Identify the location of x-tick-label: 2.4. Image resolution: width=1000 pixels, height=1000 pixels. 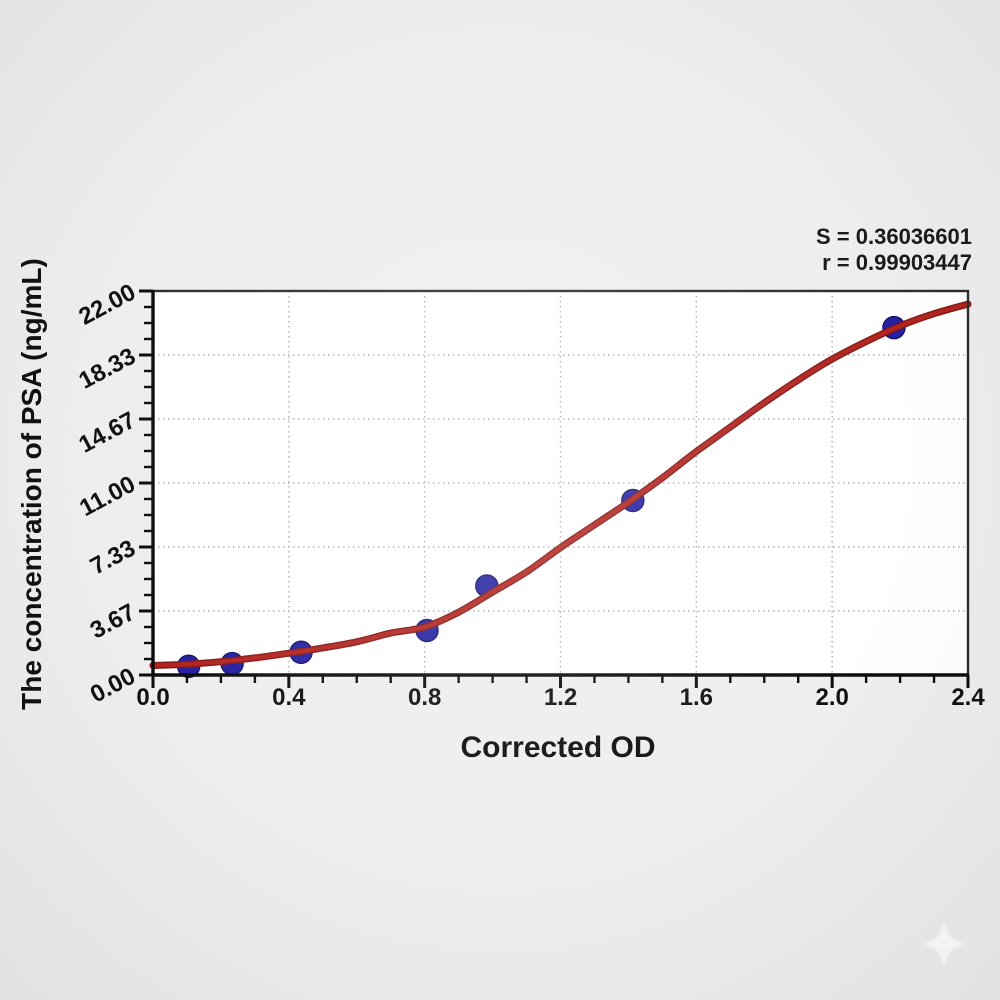
(968, 697).